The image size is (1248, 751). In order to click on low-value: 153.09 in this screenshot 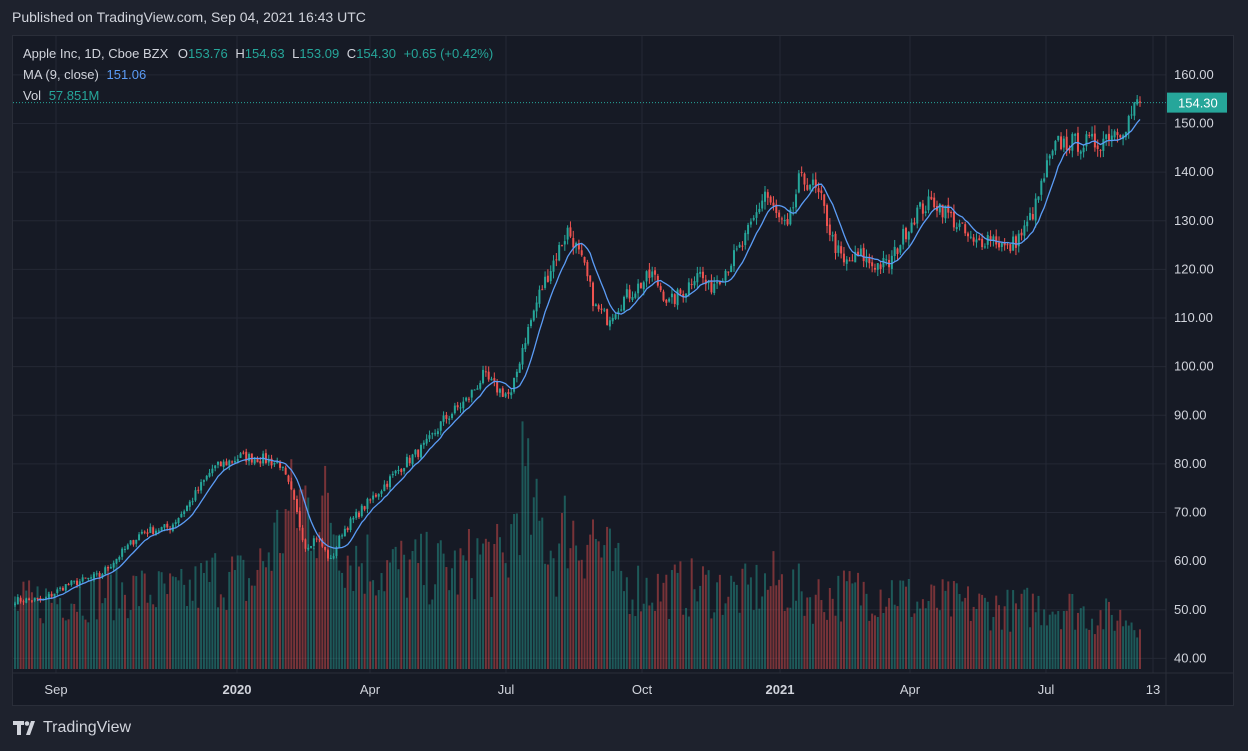, I will do `click(319, 53)`.